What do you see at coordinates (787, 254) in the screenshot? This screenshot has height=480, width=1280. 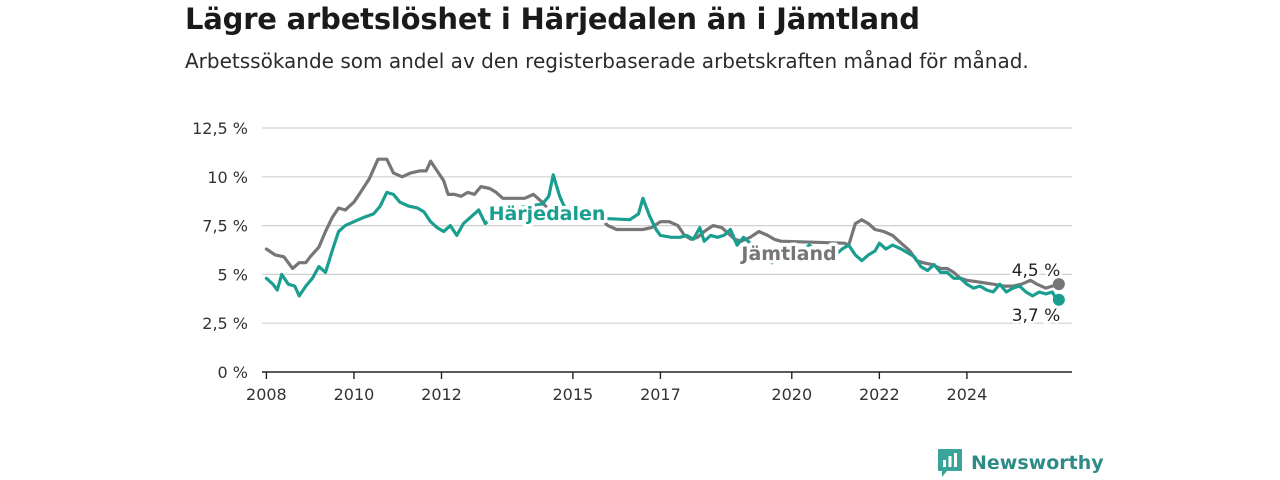 I see `series-label-jamtland: Jämtland` at bounding box center [787, 254].